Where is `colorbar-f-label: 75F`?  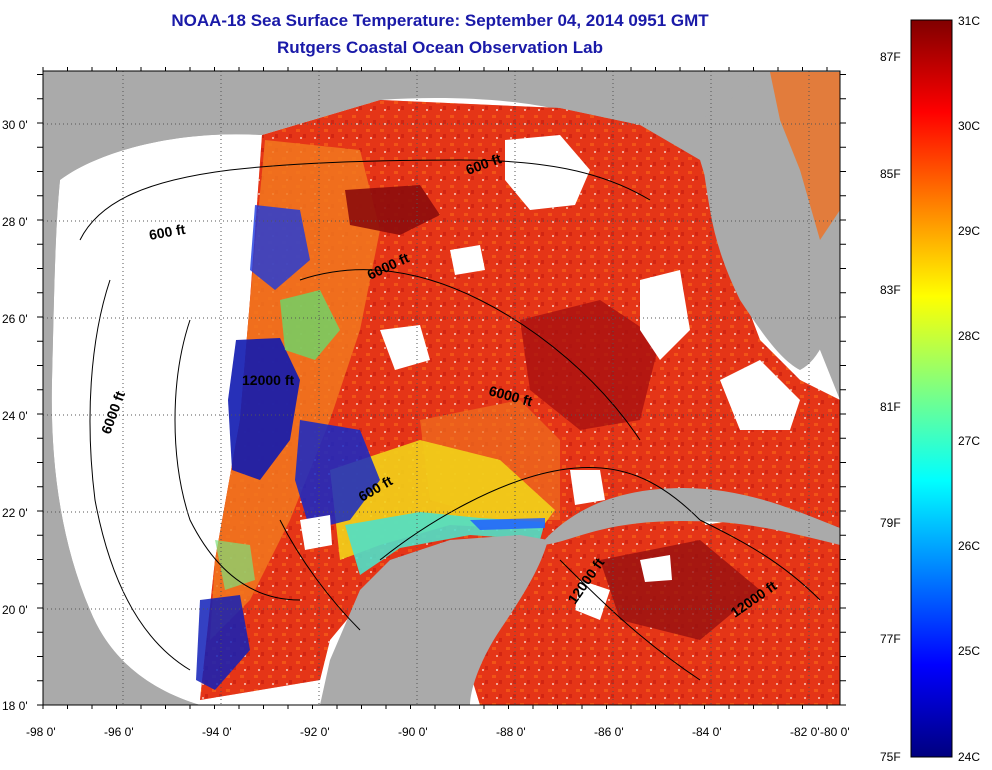 colorbar-f-label: 75F is located at coordinates (890, 757).